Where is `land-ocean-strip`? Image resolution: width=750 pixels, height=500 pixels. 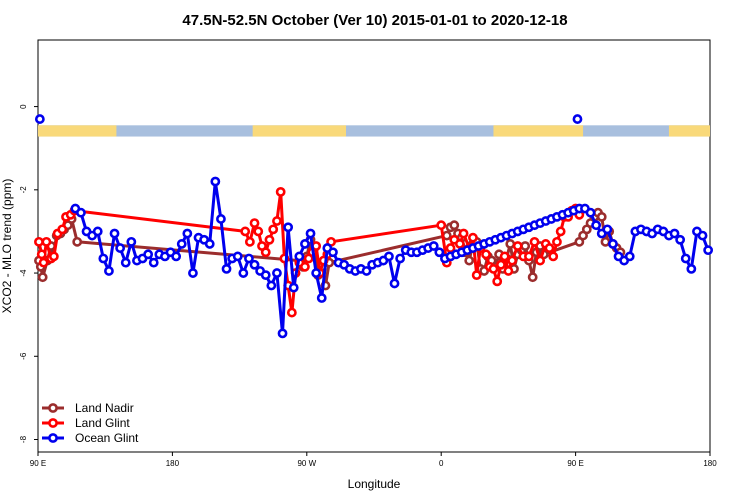 land-ocean-strip is located at coordinates (374, 131).